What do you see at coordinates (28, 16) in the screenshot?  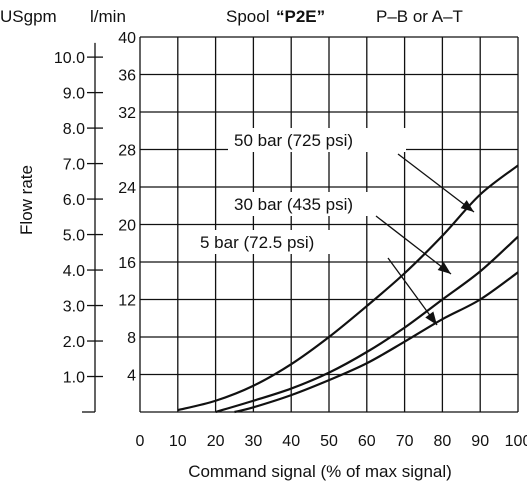 I see `header-unit-usgpm: USgpm` at bounding box center [28, 16].